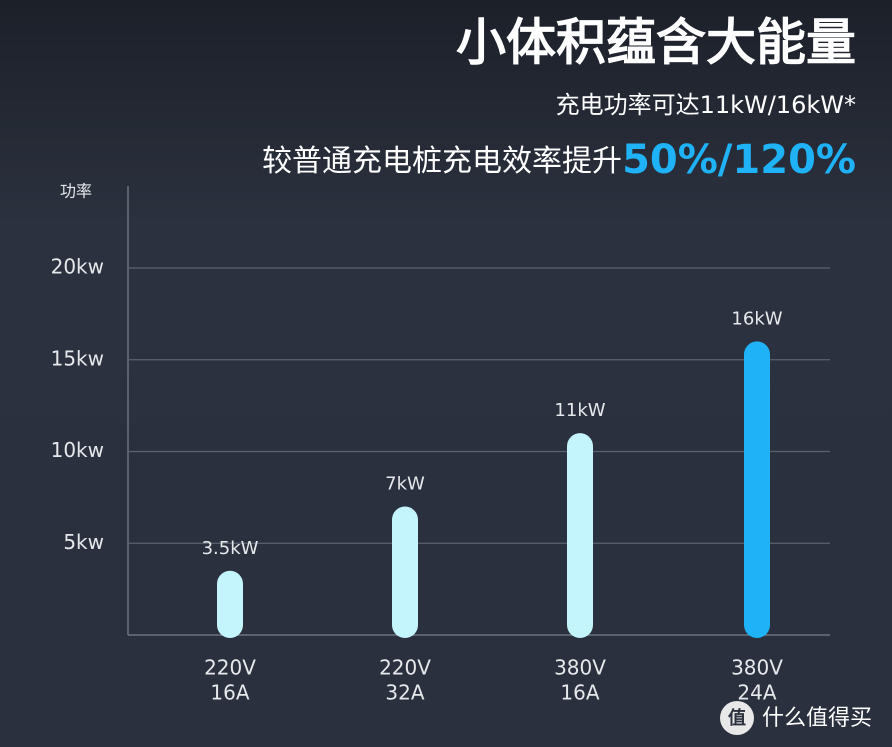 This screenshot has width=892, height=747. I want to click on watermark-icon-bg, so click(737, 718).